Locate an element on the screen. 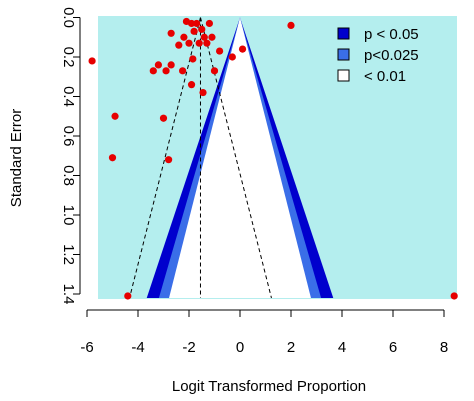 The height and width of the screenshot is (401, 474). x-tick-label: -4 is located at coordinates (137, 347).